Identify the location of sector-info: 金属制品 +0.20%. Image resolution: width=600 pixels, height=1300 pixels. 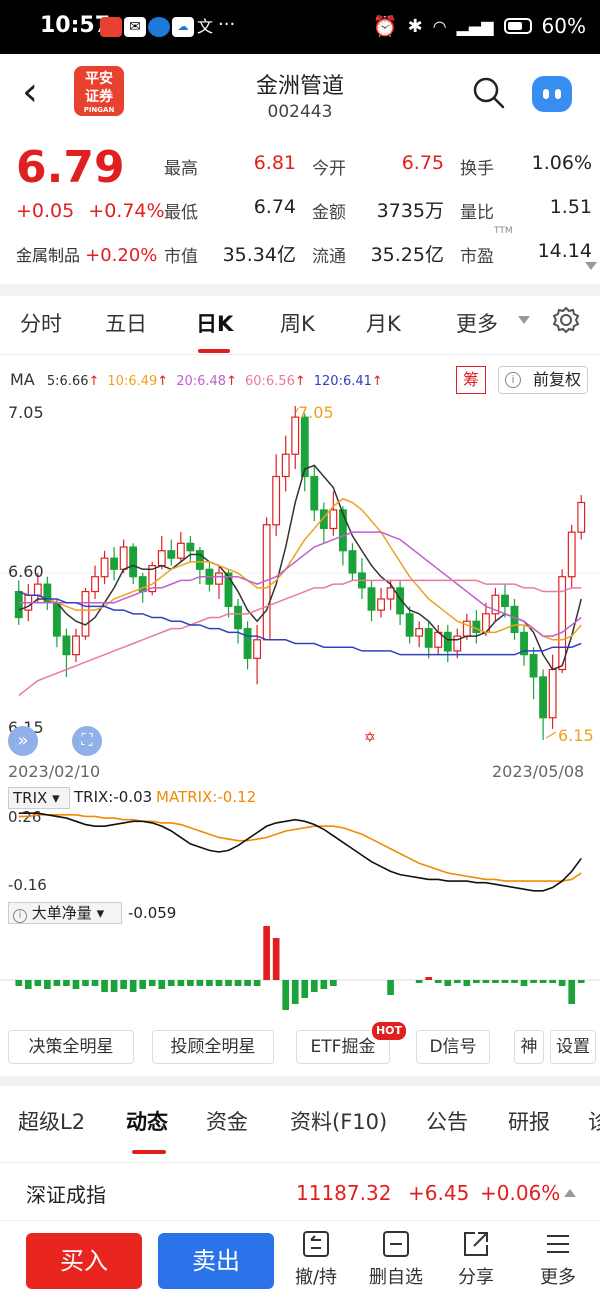
(86, 254).